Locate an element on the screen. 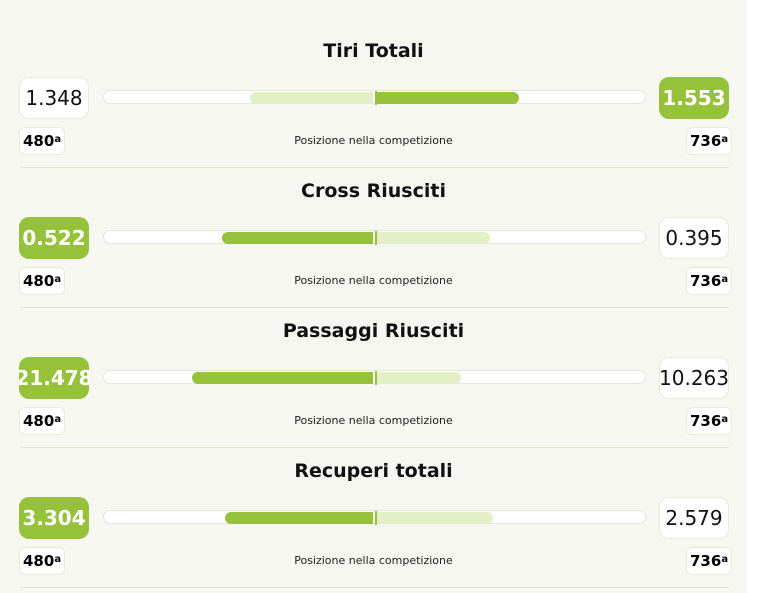  stat-title: Recuperi totali is located at coordinates (373, 471).